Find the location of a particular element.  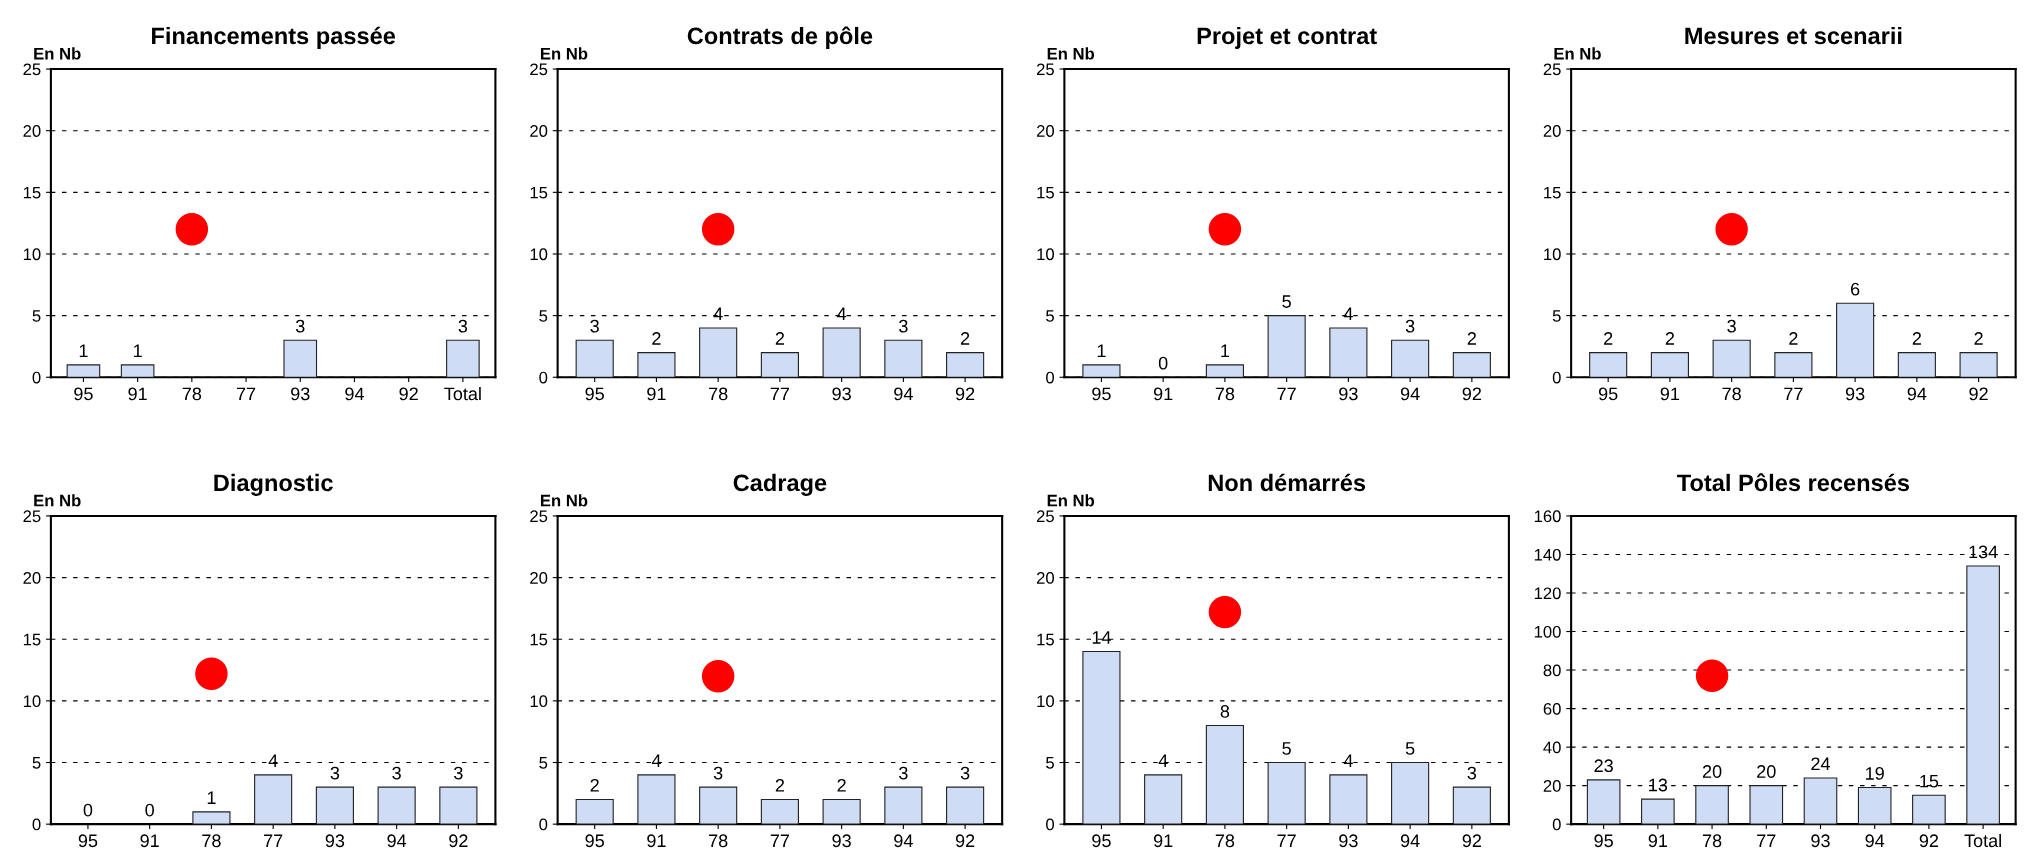

data-label: 13 is located at coordinates (1658, 785).